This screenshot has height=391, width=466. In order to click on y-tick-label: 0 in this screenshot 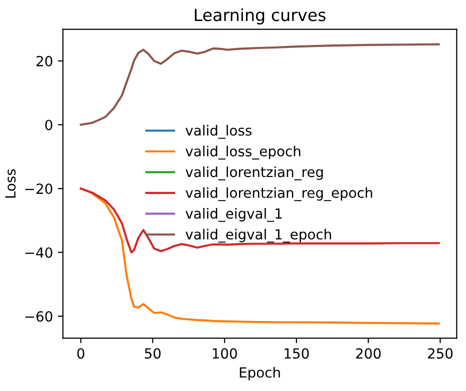, I will do `click(48, 125)`.